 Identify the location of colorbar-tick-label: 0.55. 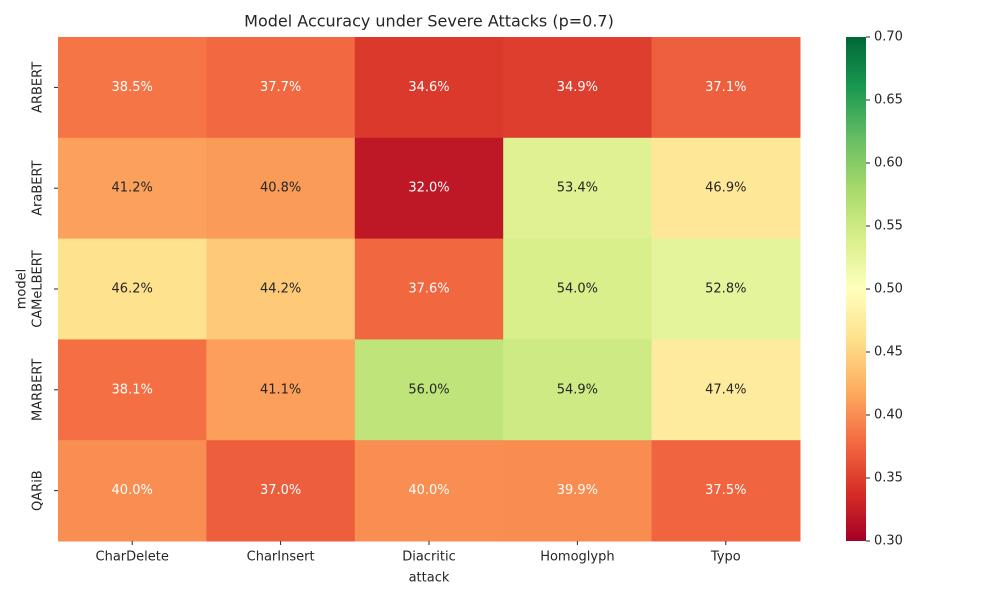
(888, 226).